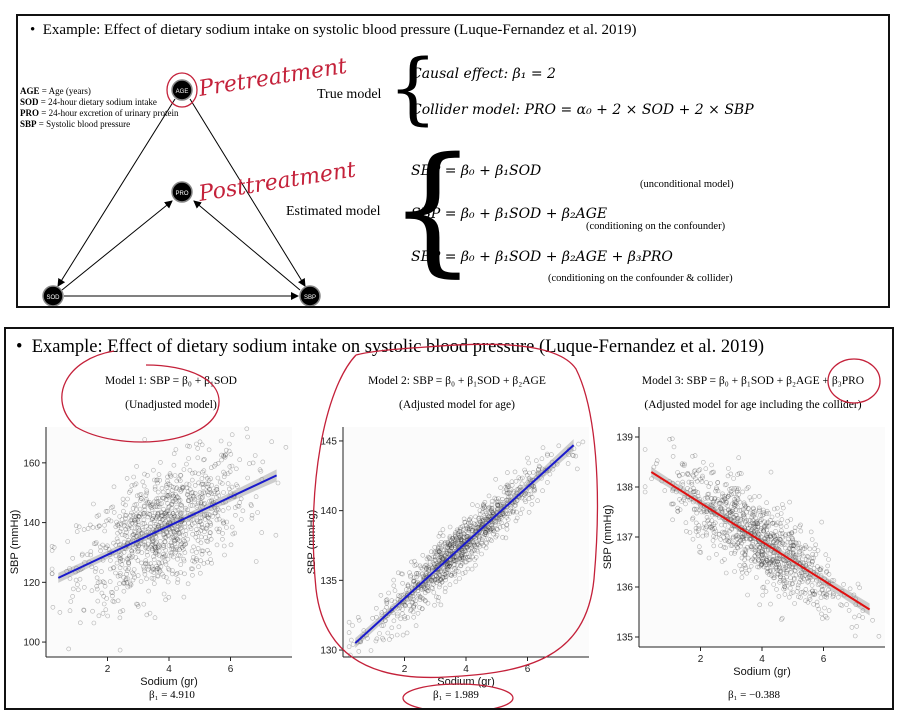 The height and width of the screenshot is (714, 898). Describe the element at coordinates (310, 298) in the screenshot. I see `svg-text: SBP` at that location.